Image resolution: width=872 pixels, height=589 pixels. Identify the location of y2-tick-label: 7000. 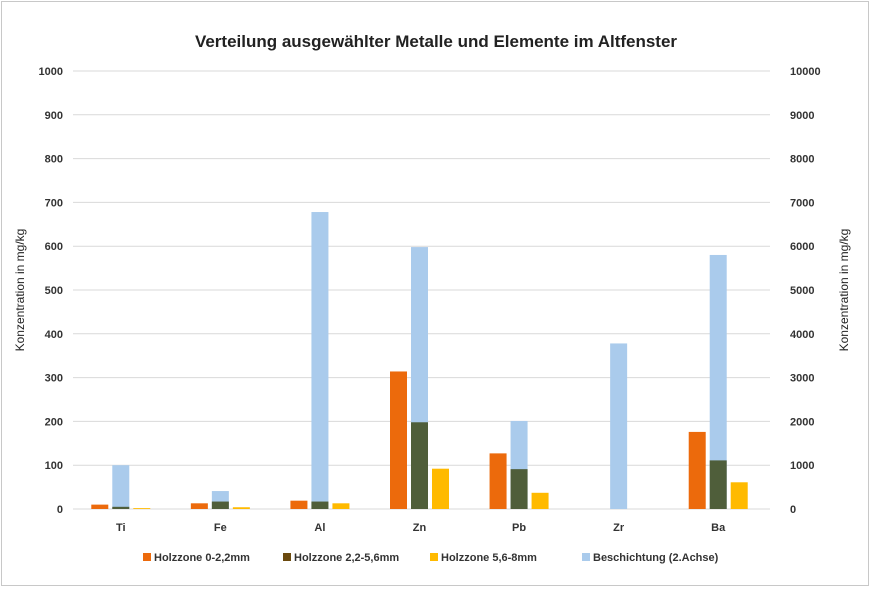
(802, 203).